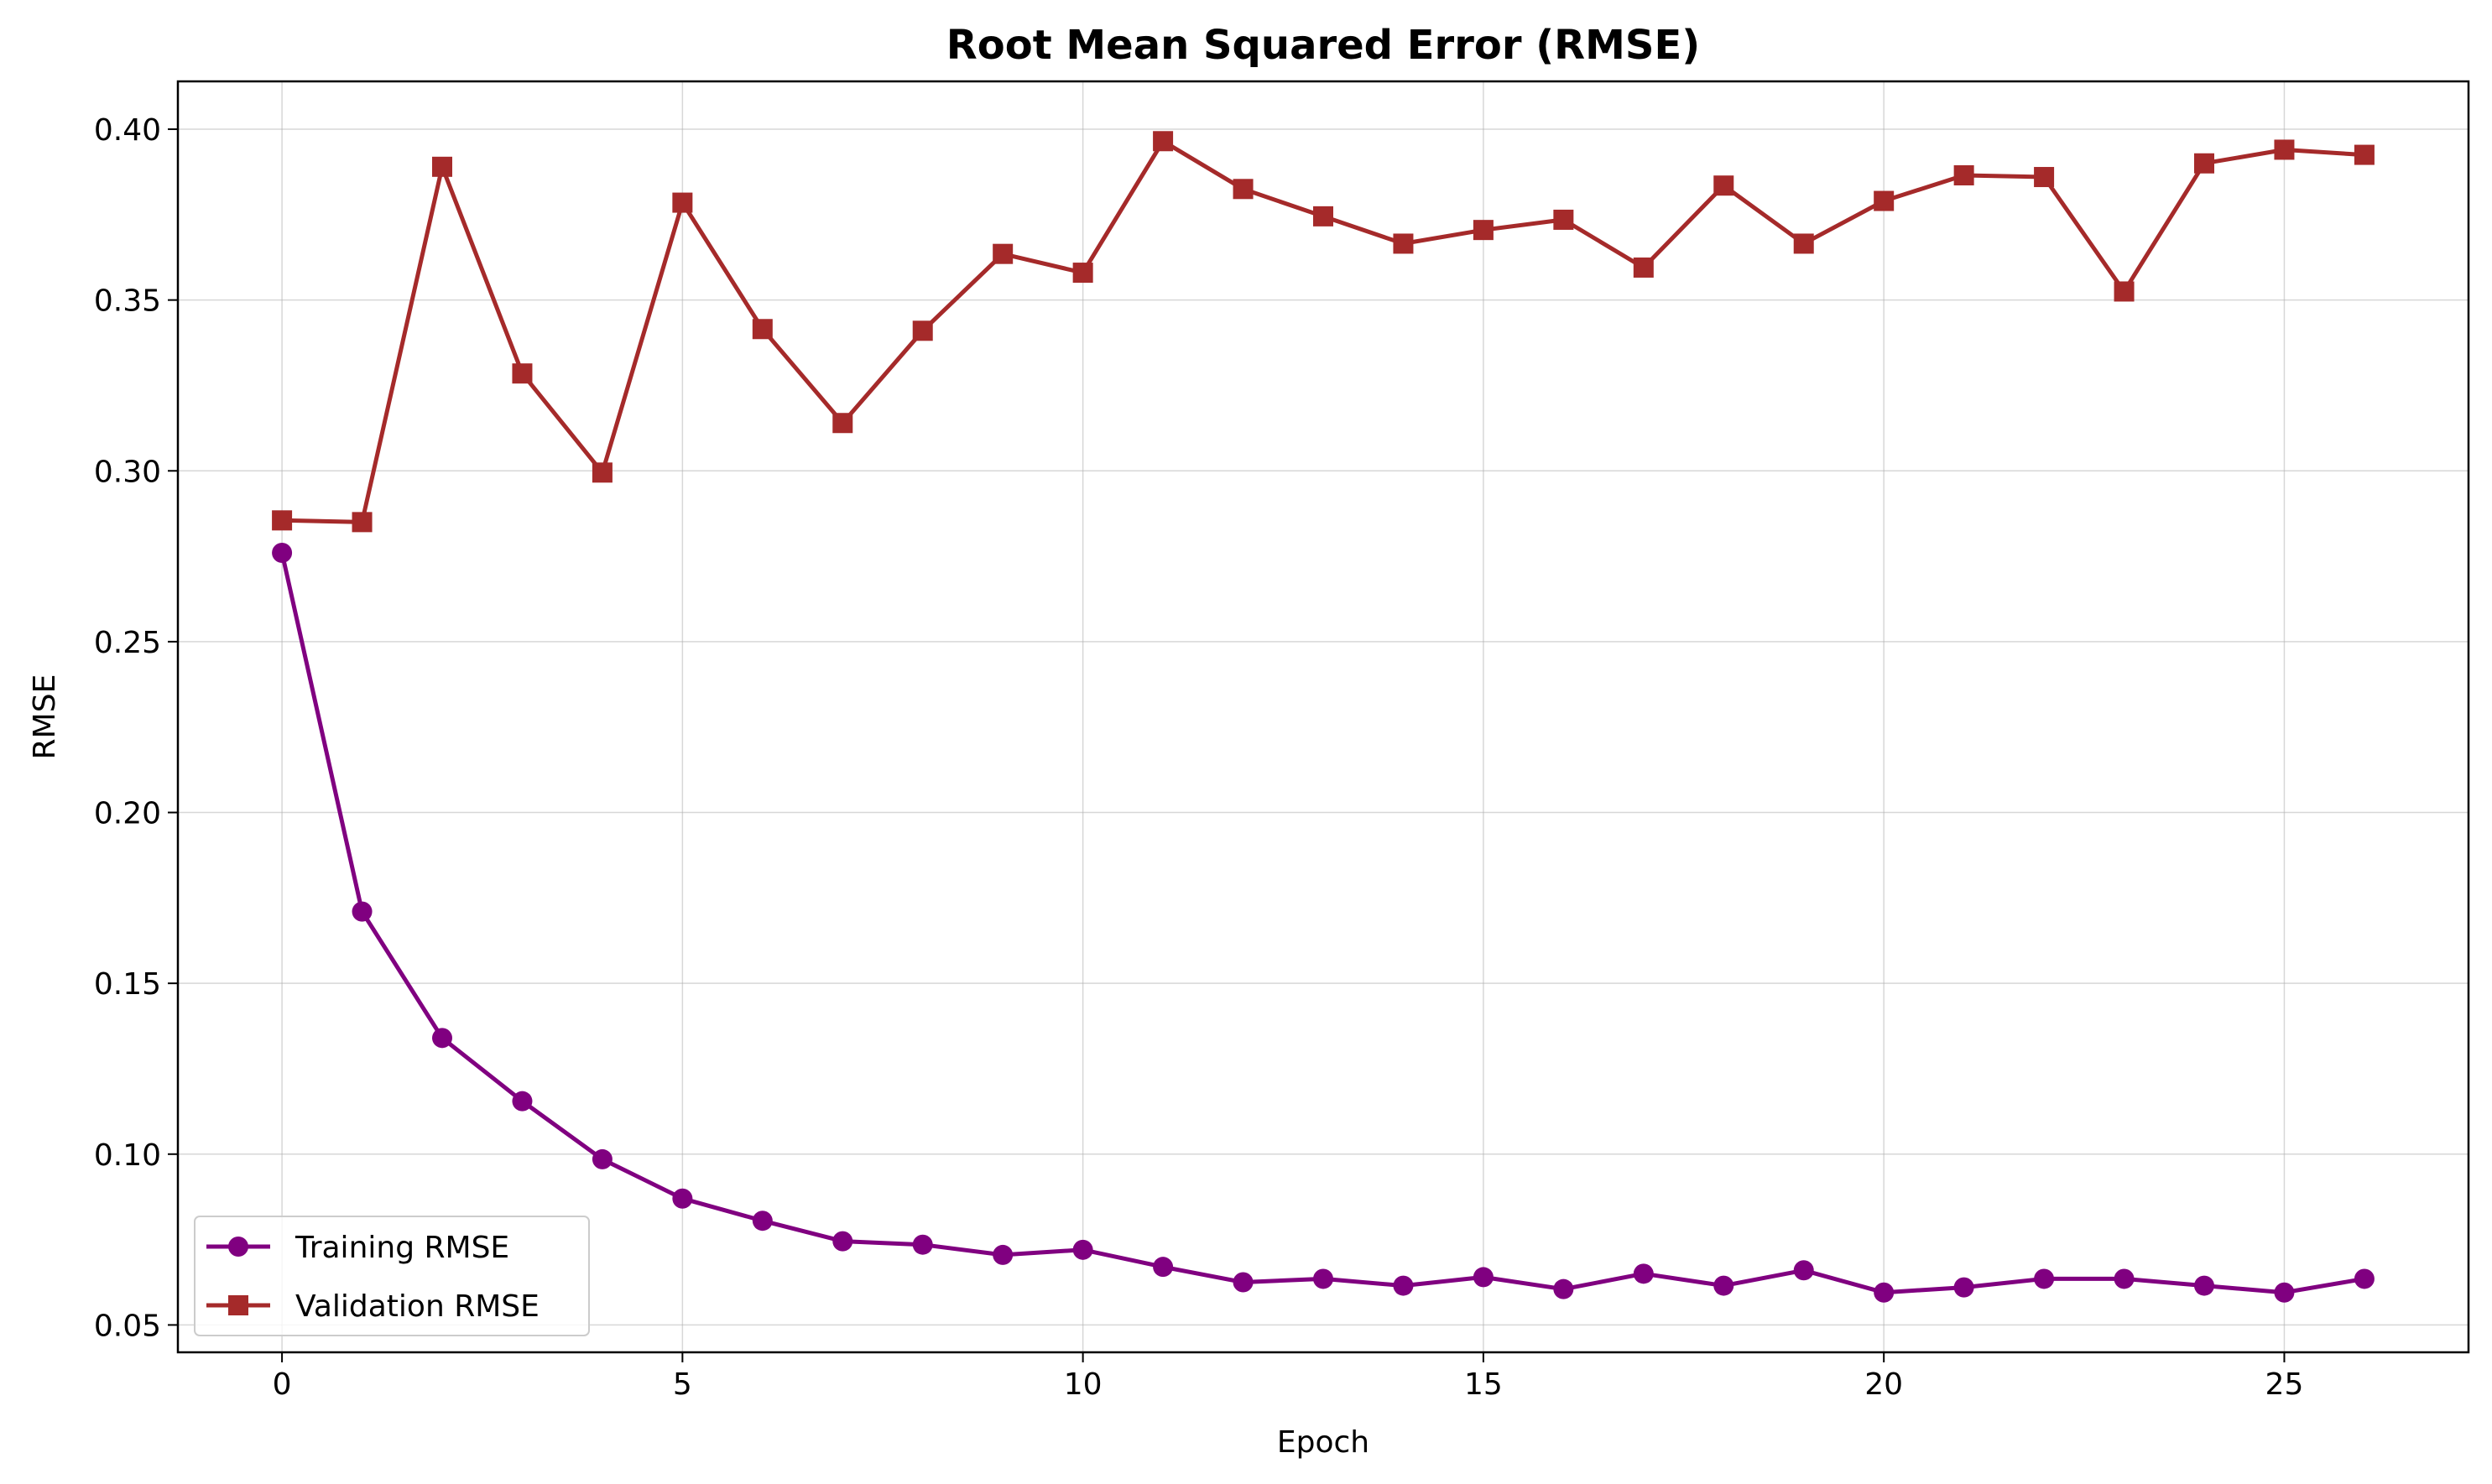 This screenshot has height=1484, width=2492. I want to click on y-tick-label: 0.05, so click(127, 1326).